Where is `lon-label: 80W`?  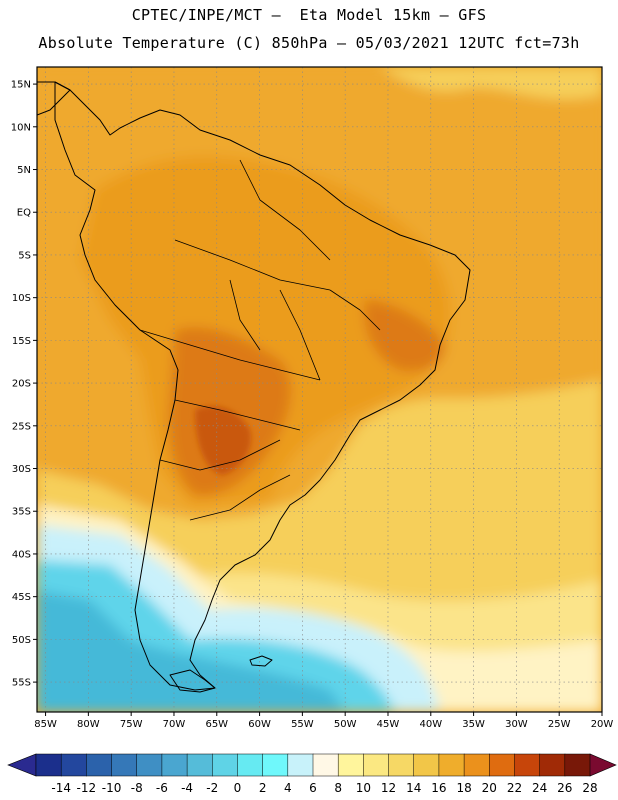
lon-label: 80W is located at coordinates (88, 724).